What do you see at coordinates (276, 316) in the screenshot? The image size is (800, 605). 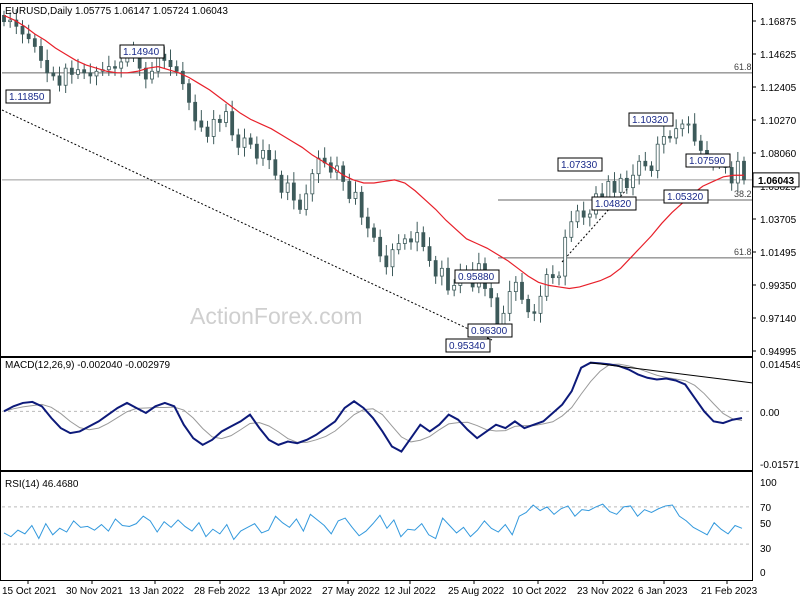 I see `watermark-text: ActionForex.com` at bounding box center [276, 316].